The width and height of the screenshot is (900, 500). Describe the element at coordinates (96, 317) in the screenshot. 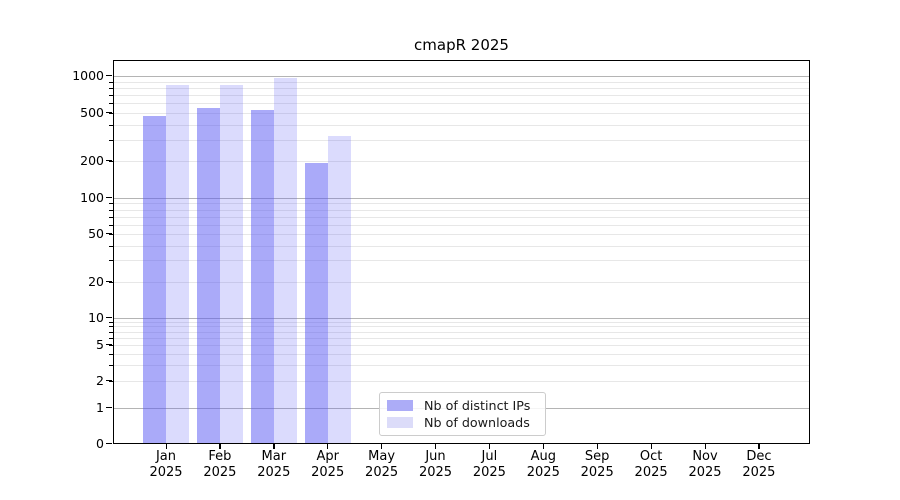

I see `y-tick-label: 10` at that location.